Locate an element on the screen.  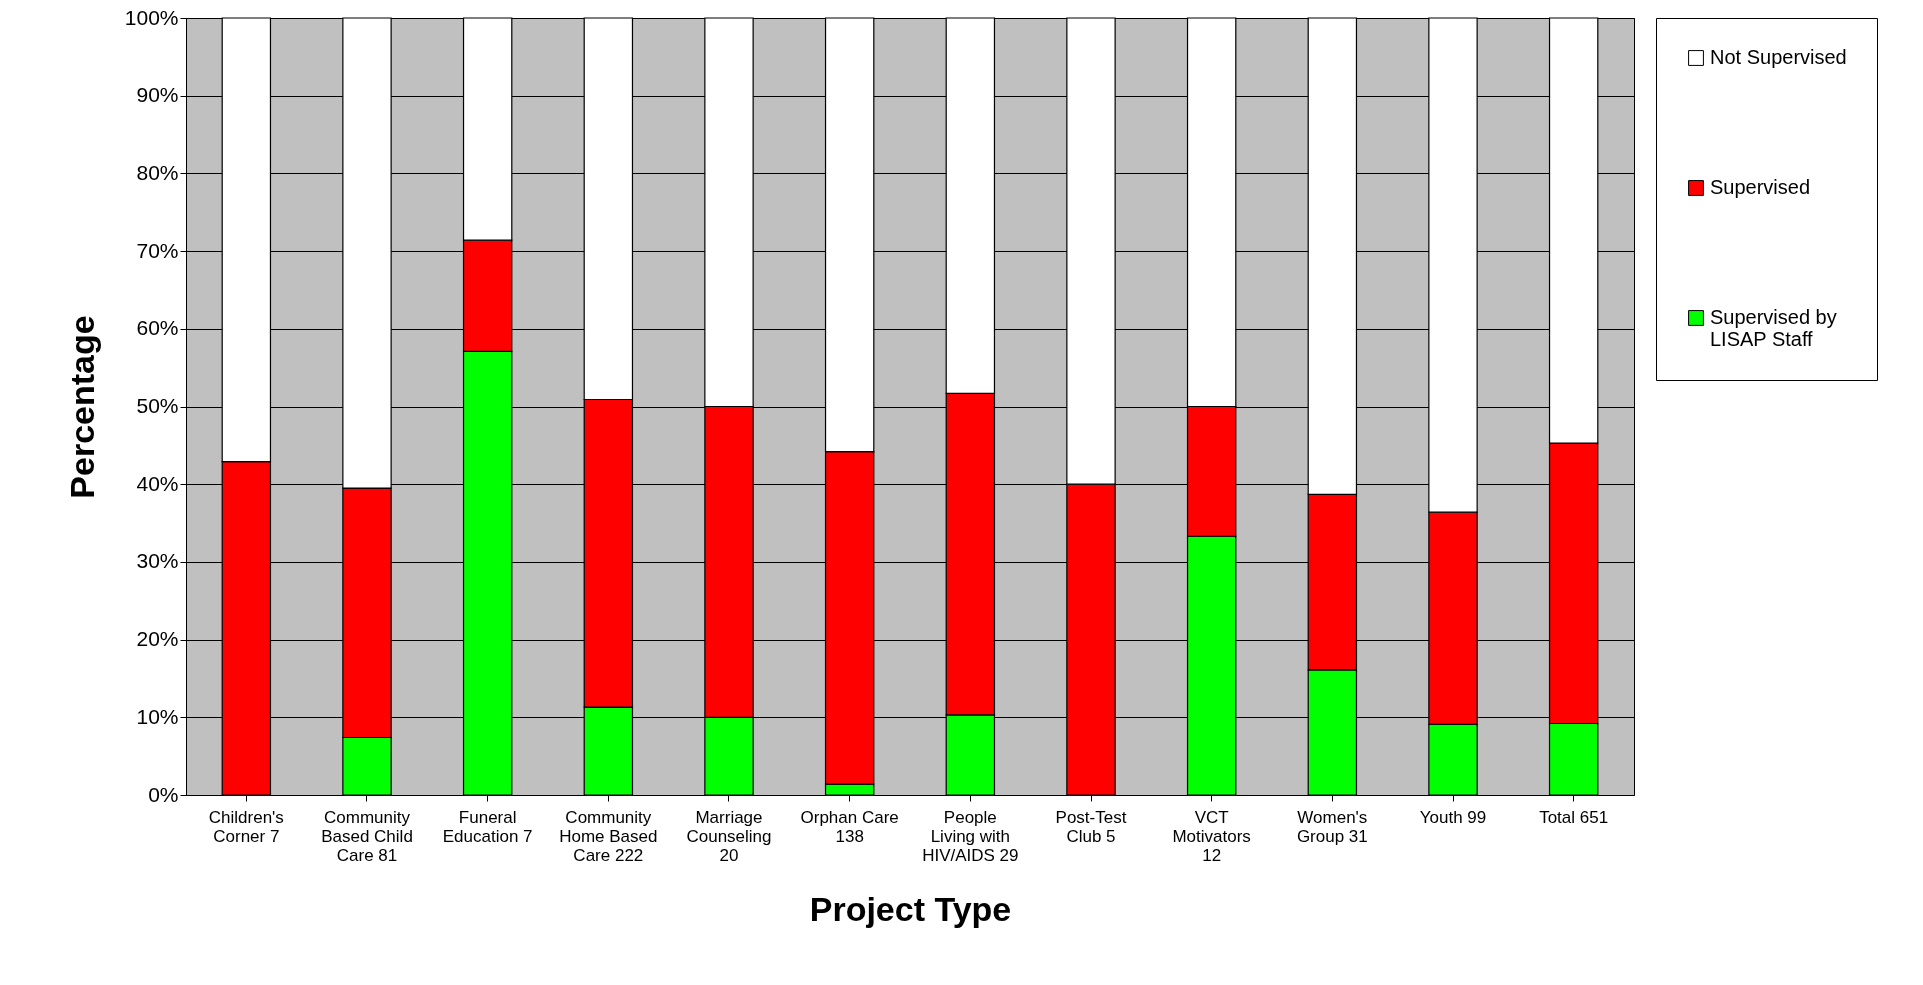
legend-label: Supervised by LISAP Staff is located at coordinates (1773, 328).